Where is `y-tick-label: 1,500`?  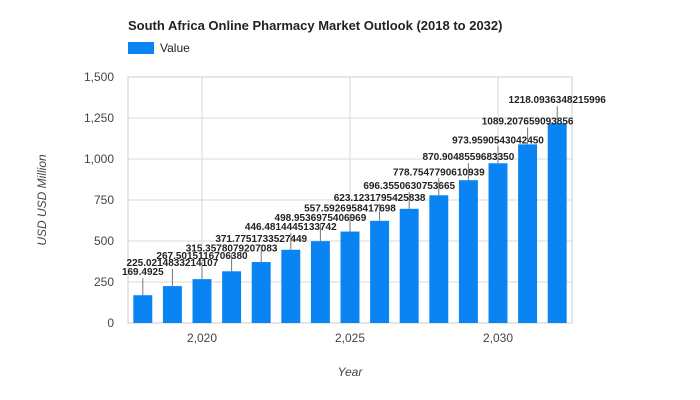
y-tick-label: 1,500 is located at coordinates (99, 77).